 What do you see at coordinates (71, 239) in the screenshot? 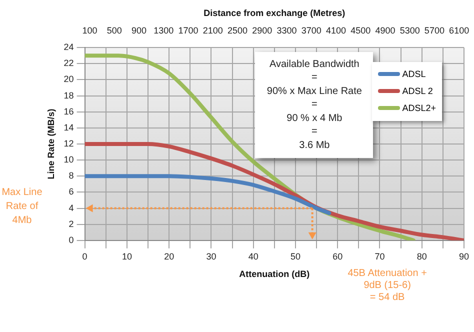
I see `y-tick-label: 0` at bounding box center [71, 239].